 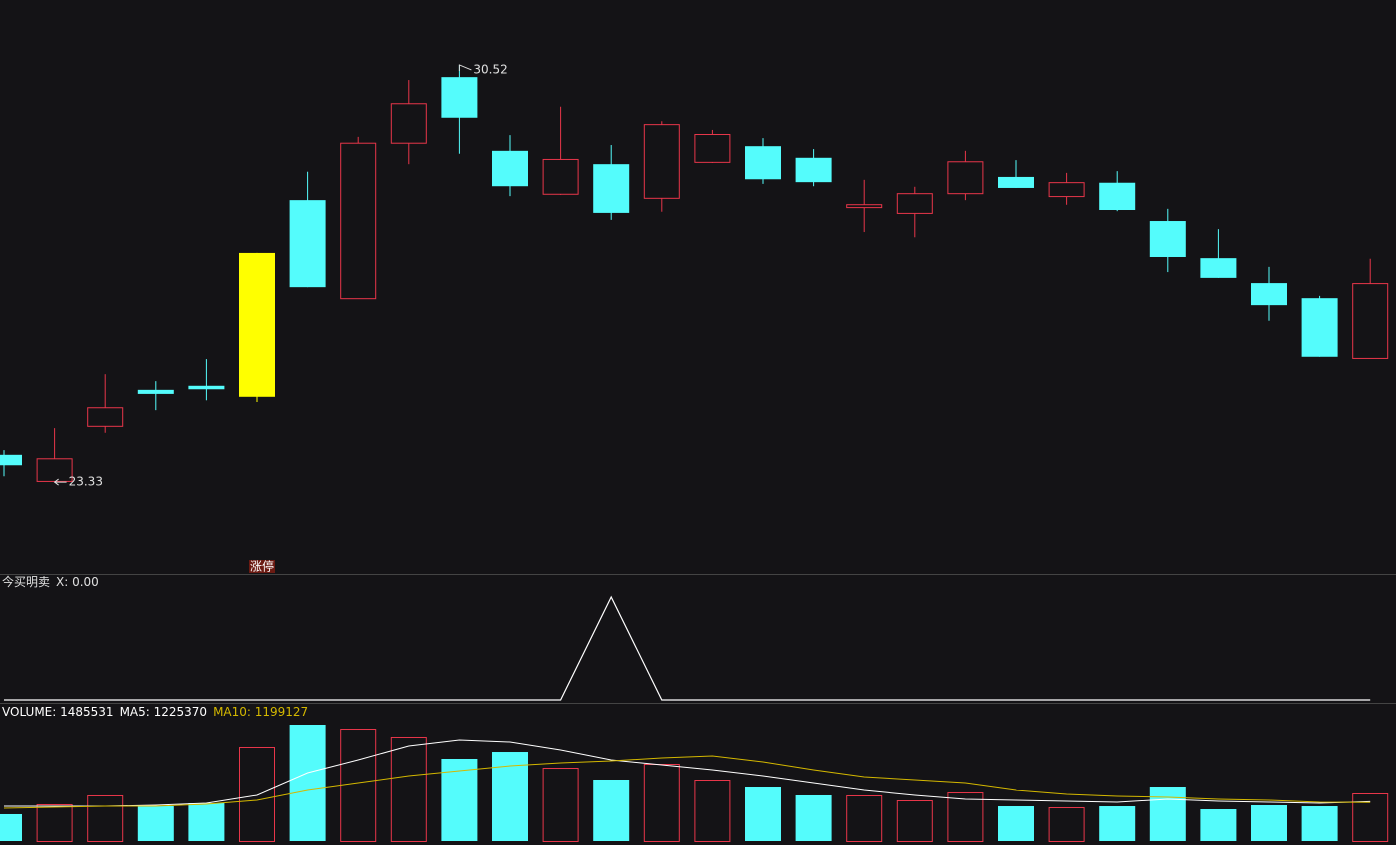 I want to click on legend-entry: MA5: 1225370, so click(x=164, y=712).